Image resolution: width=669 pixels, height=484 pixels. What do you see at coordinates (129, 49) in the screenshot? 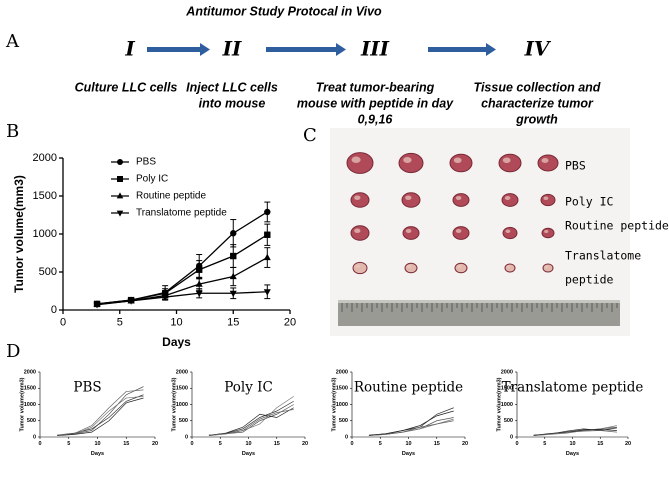
I see `step-numeral: I` at bounding box center [129, 49].